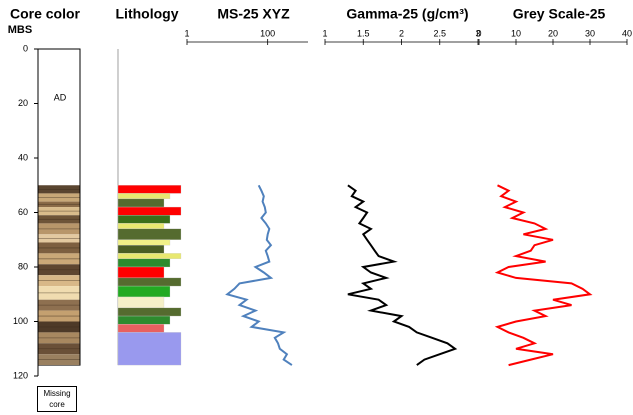 The height and width of the screenshot is (415, 633). I want to click on y-tick-label: 20, so click(23, 103).